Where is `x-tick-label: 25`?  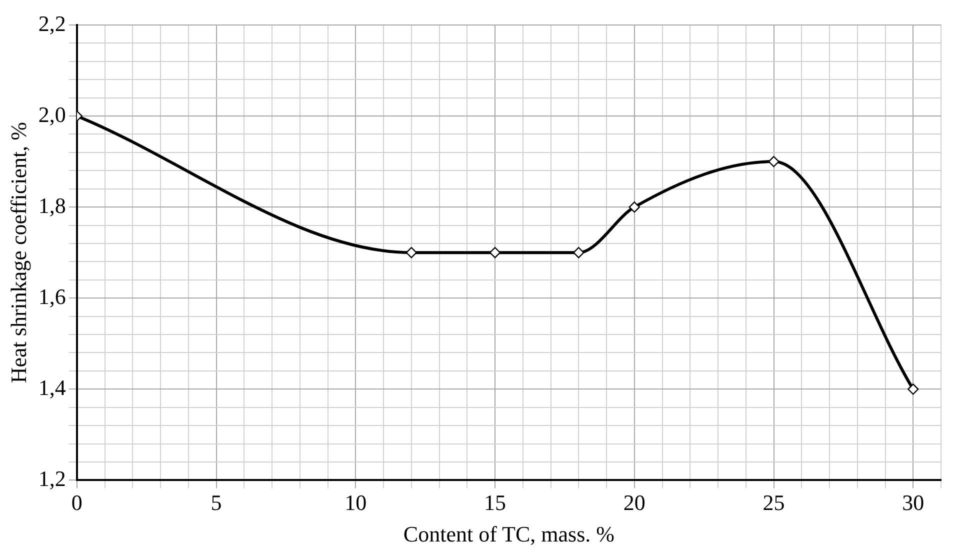 x-tick-label: 25 is located at coordinates (773, 503).